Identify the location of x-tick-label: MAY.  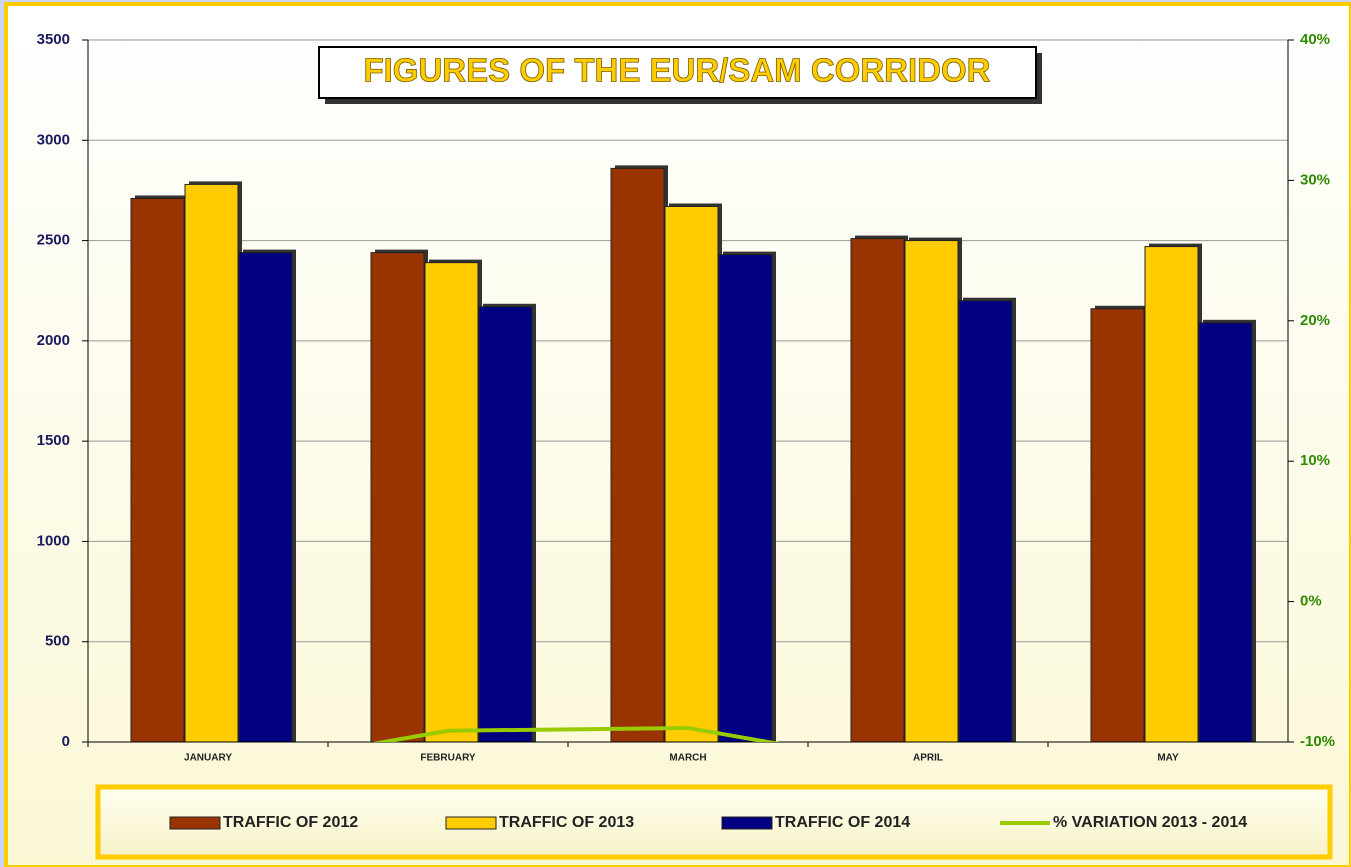
(1168, 758).